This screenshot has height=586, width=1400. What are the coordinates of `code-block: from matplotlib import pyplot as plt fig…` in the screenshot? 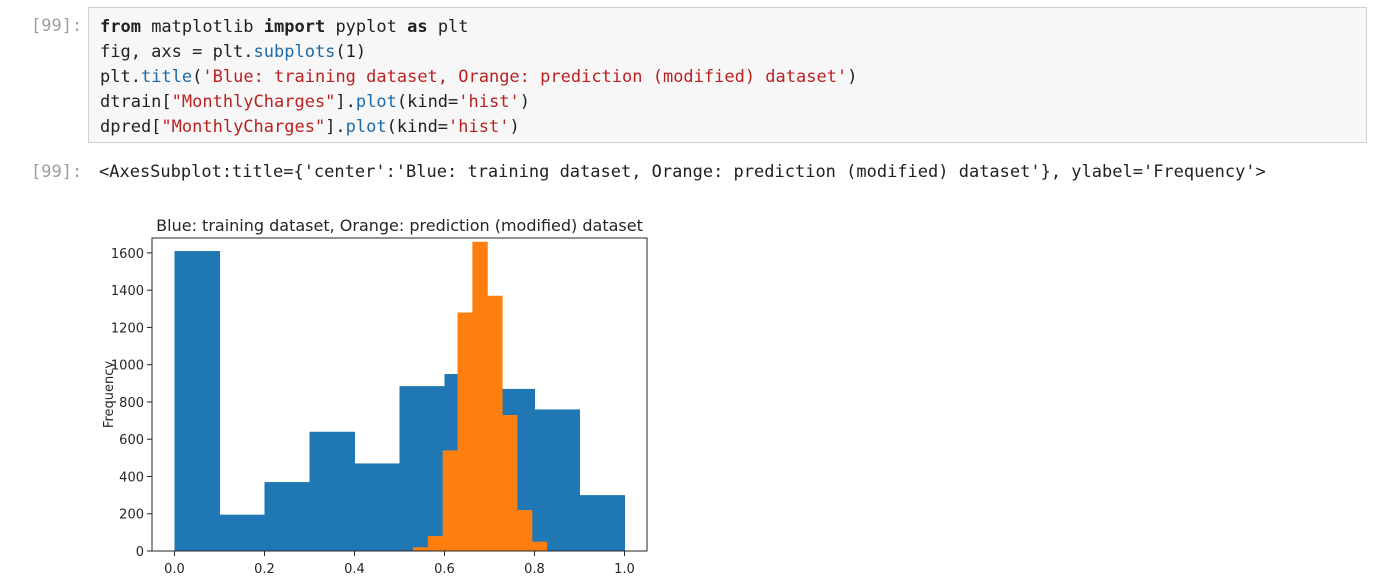 It's located at (478, 77).